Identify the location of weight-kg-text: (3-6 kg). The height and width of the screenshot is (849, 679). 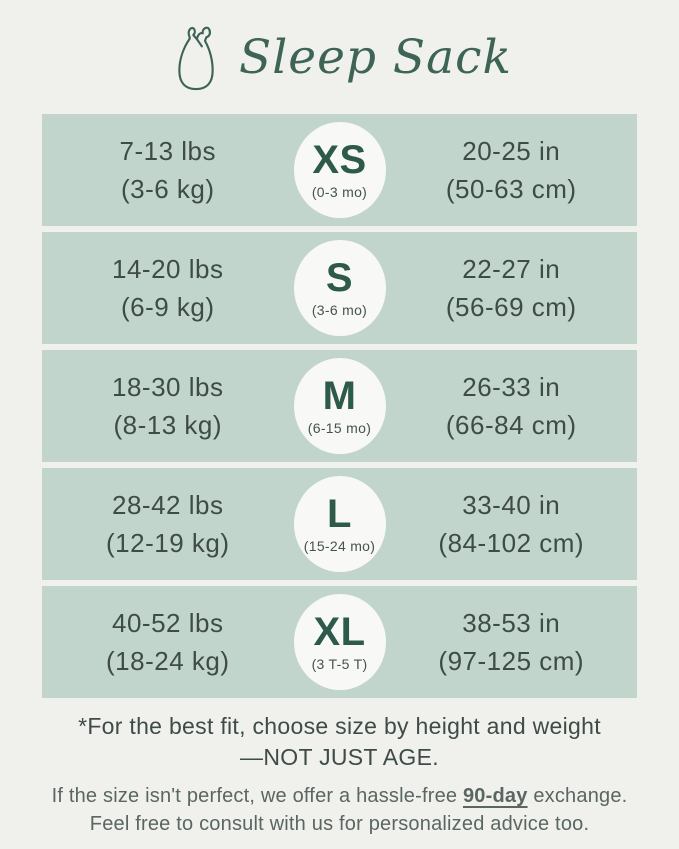
(167, 189).